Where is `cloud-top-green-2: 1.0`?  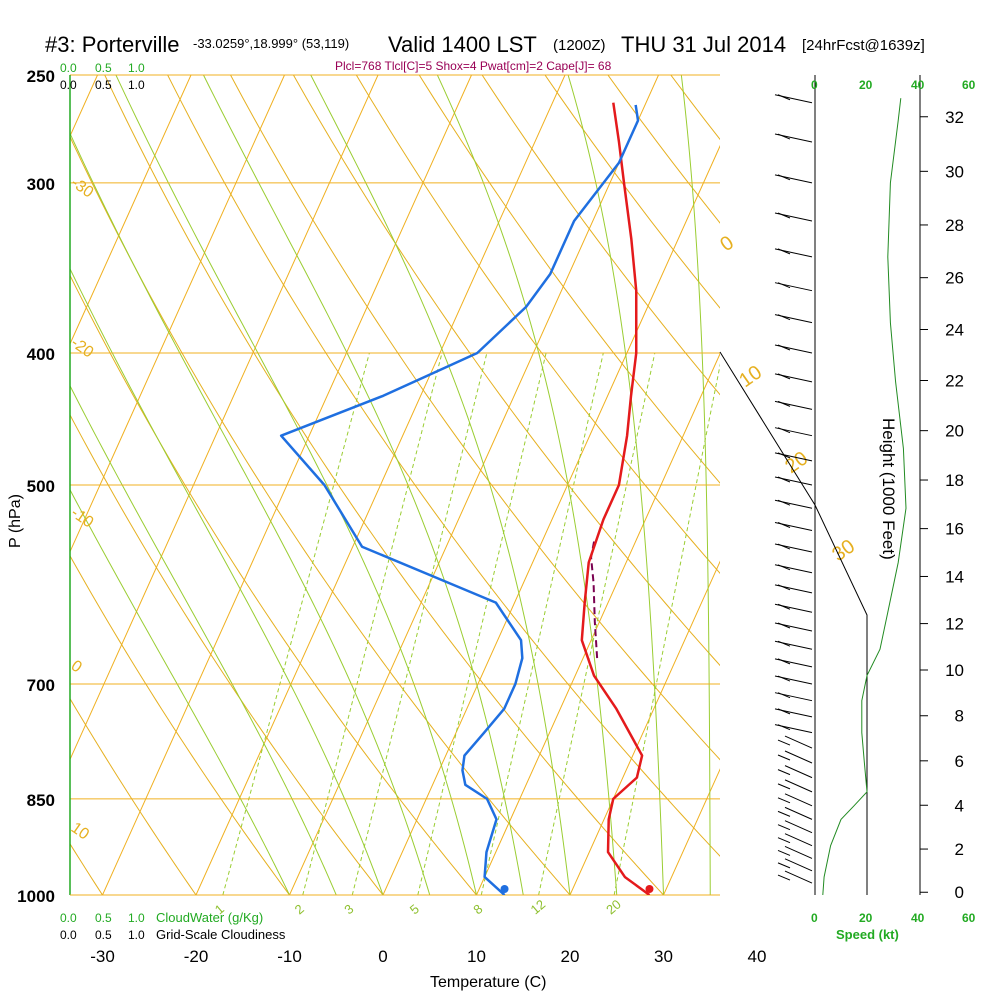
cloud-top-green-2: 1.0 is located at coordinates (136, 68).